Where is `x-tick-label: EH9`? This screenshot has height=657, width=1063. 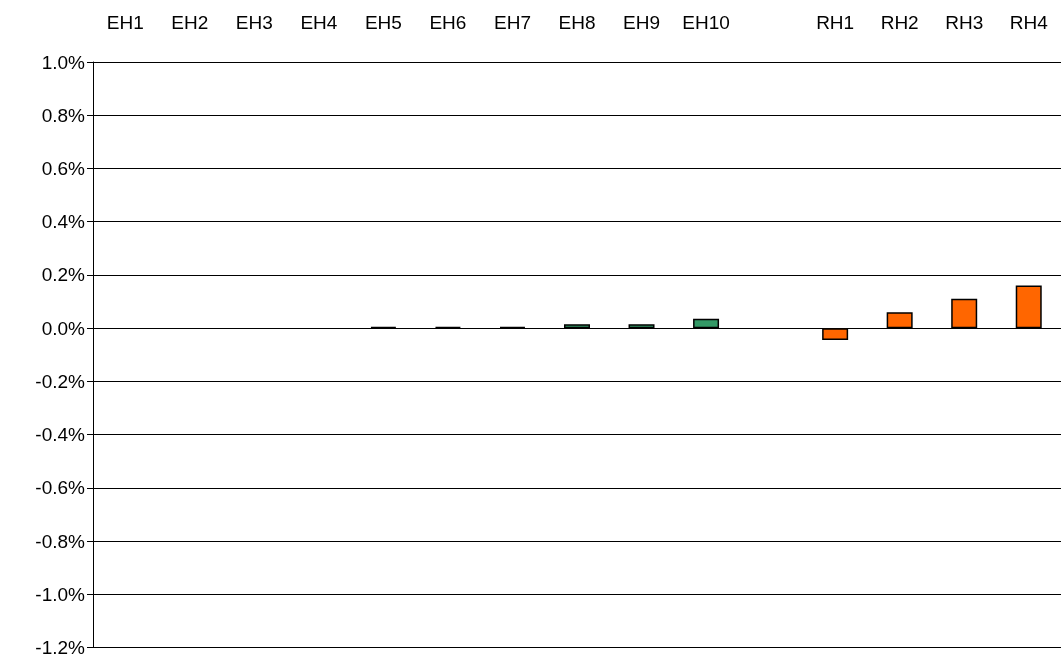 x-tick-label: EH9 is located at coordinates (642, 22).